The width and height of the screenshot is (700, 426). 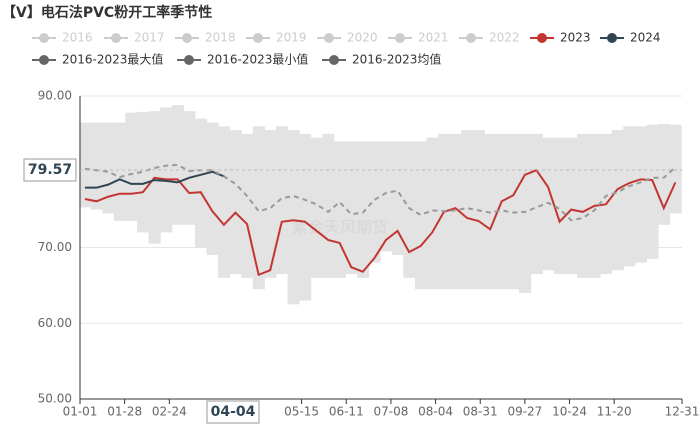 I want to click on cursor-y-box, so click(x=50, y=170).